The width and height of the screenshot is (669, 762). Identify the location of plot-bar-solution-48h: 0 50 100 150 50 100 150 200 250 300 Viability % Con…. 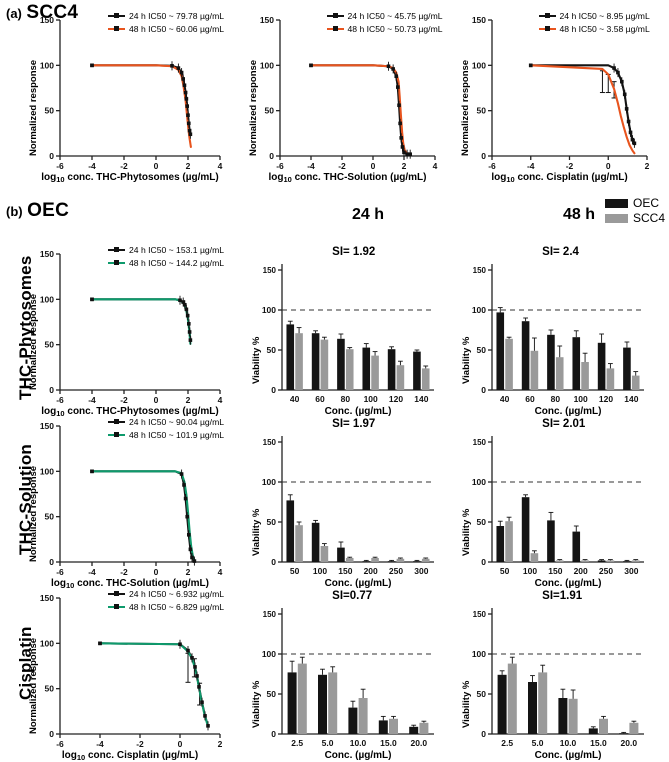
(555, 503).